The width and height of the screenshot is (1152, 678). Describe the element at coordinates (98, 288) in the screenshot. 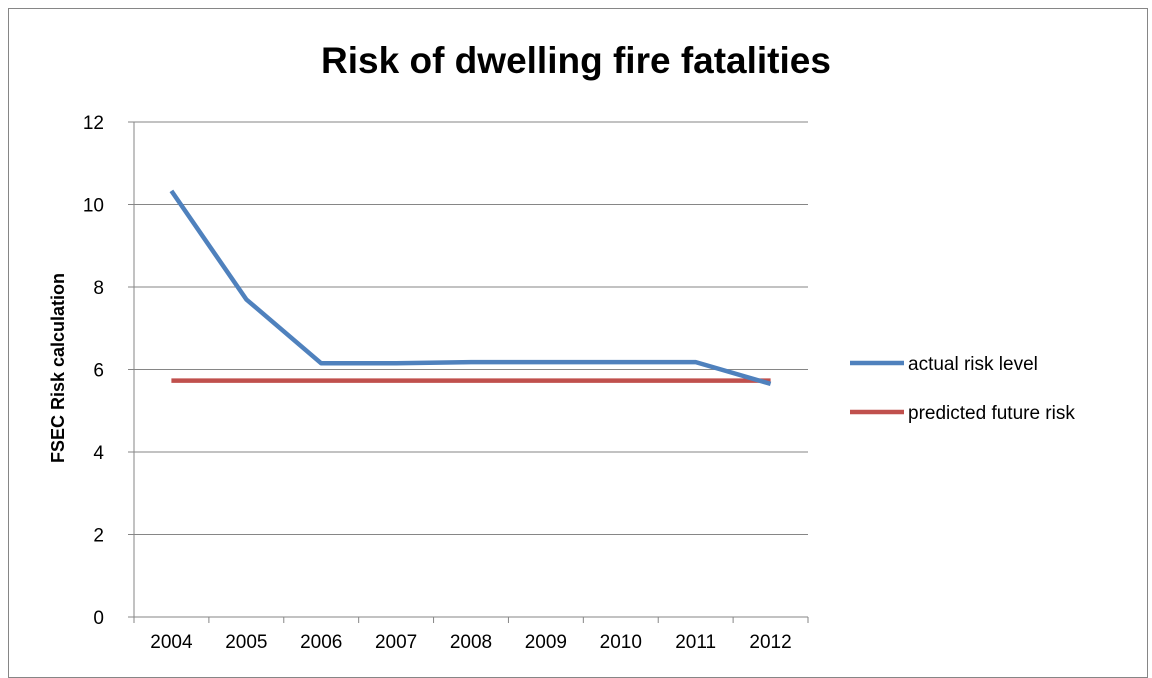

I see `y-tick-label: 8` at that location.